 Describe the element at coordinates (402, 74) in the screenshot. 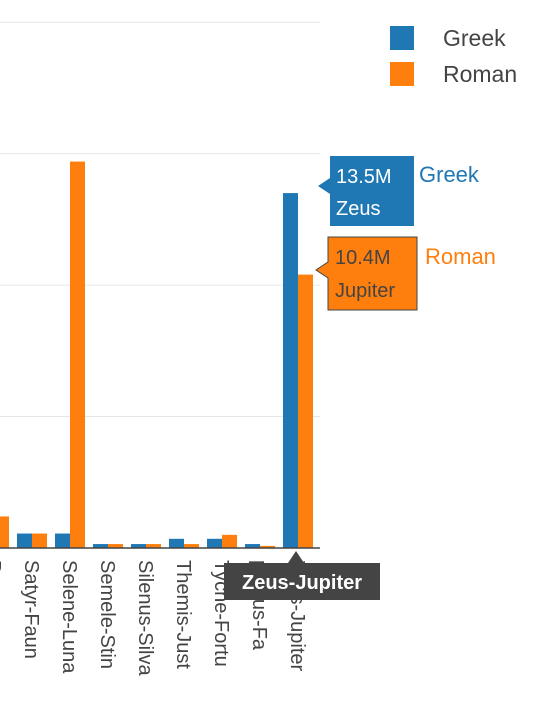

I see `legend-swatch-roman` at that location.